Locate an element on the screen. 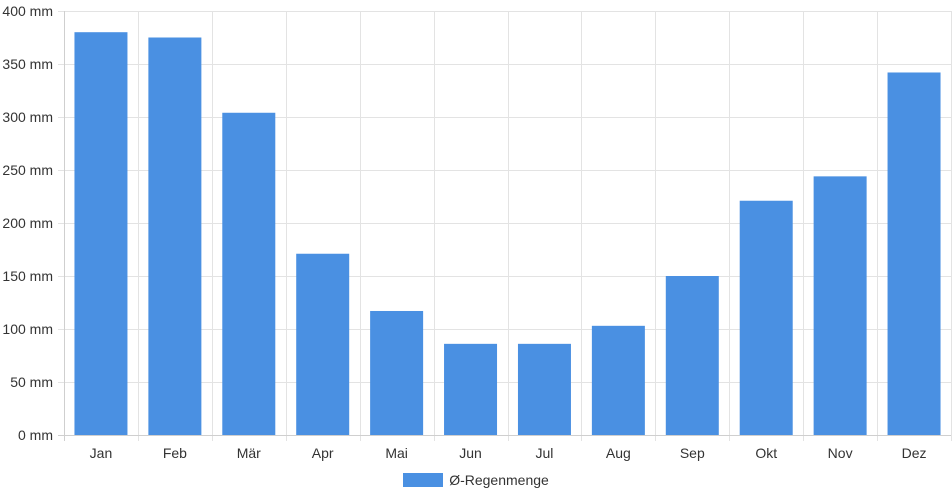  x-tick-label: Sep is located at coordinates (692, 453).